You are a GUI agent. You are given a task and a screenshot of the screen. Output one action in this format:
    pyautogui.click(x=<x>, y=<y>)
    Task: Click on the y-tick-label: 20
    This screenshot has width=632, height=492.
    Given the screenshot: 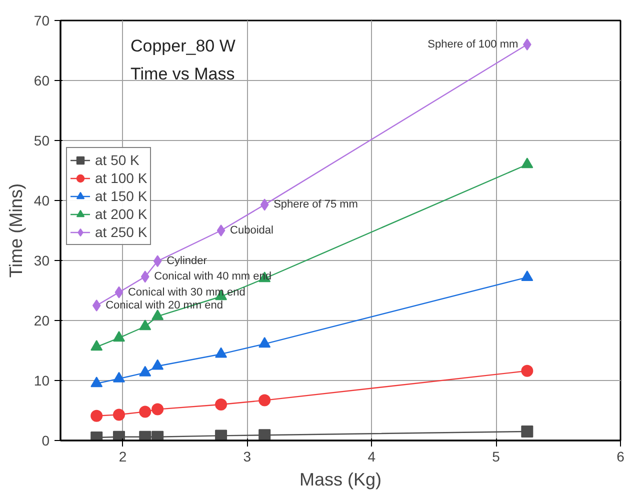 What is the action you would take?
    pyautogui.click(x=42, y=320)
    